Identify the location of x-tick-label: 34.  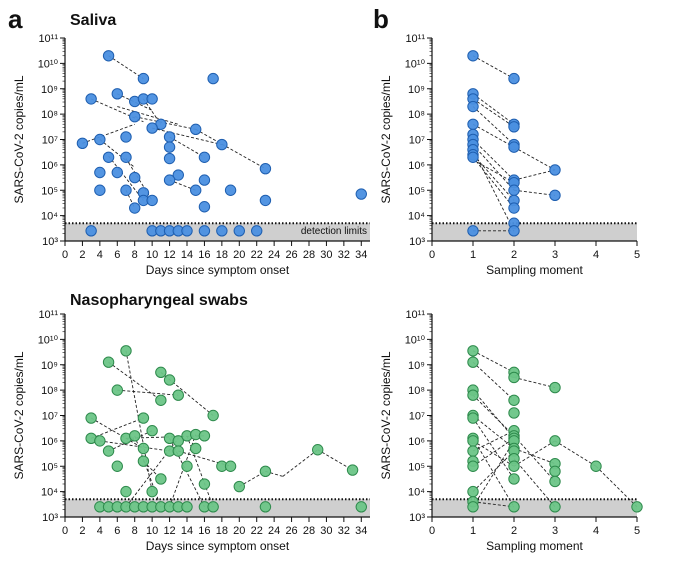
(361, 531).